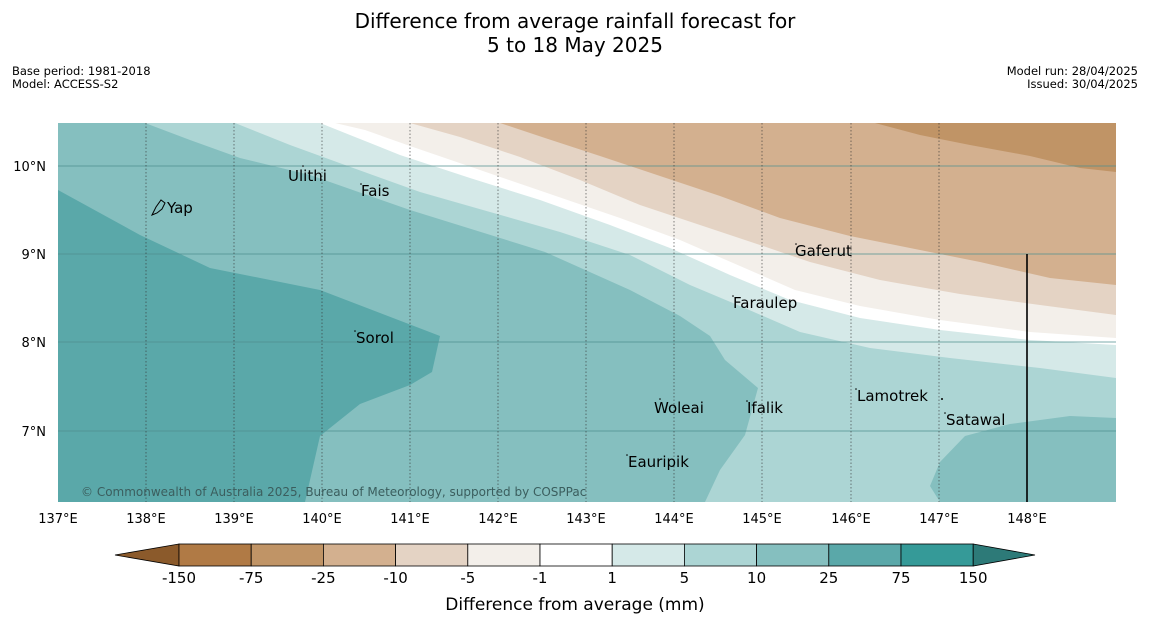  What do you see at coordinates (575, 578) in the screenshot?
I see `colorbar-tick-labels: -150 -75 -25 -10 -5 -1 1 5 10 25 75 150` at bounding box center [575, 578].